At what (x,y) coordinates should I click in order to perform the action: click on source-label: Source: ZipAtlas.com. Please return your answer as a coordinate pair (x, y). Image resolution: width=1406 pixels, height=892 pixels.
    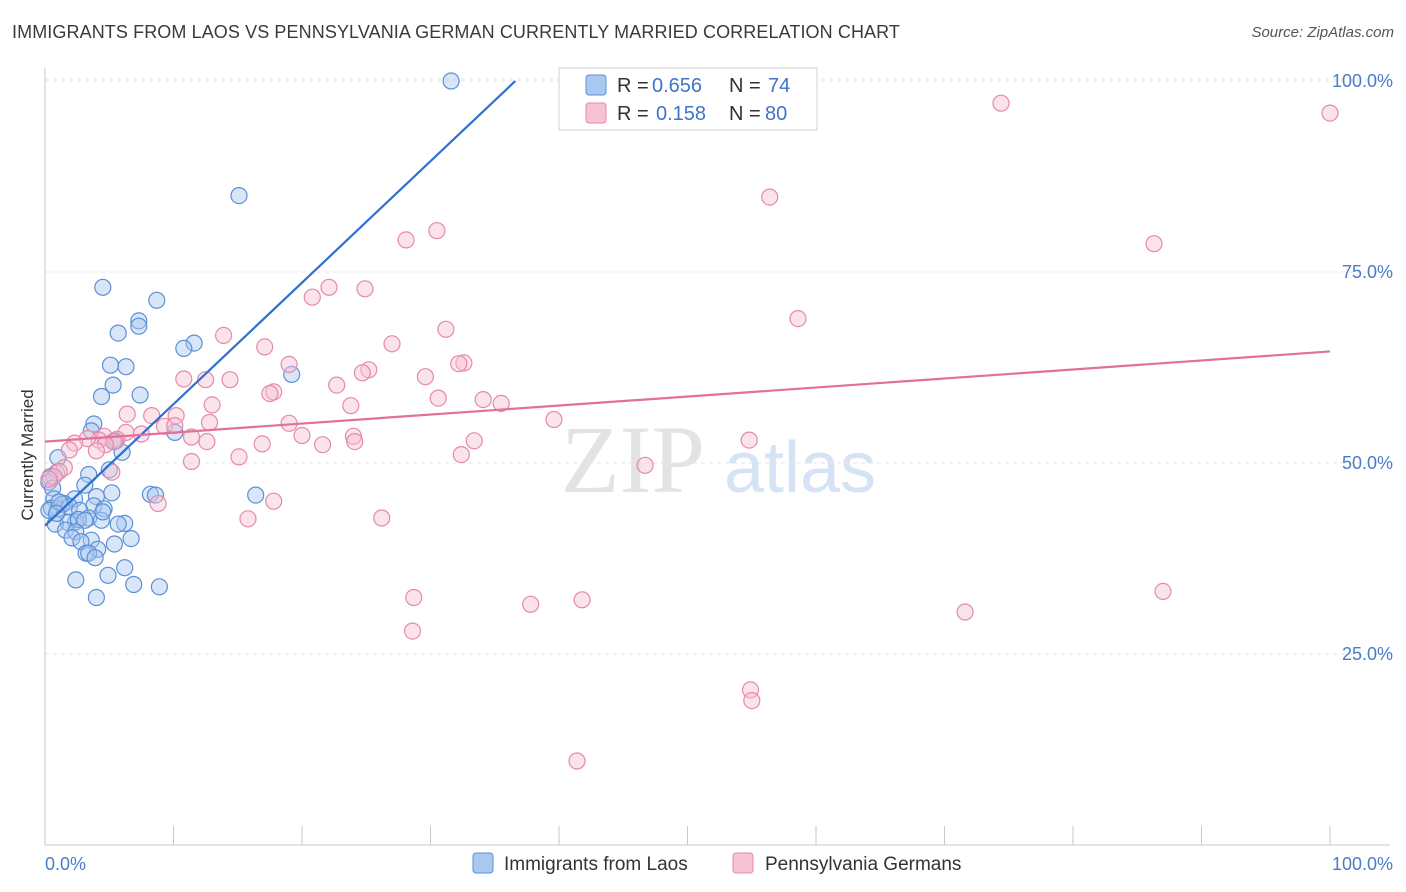
    Looking at the image, I should click on (1322, 32).